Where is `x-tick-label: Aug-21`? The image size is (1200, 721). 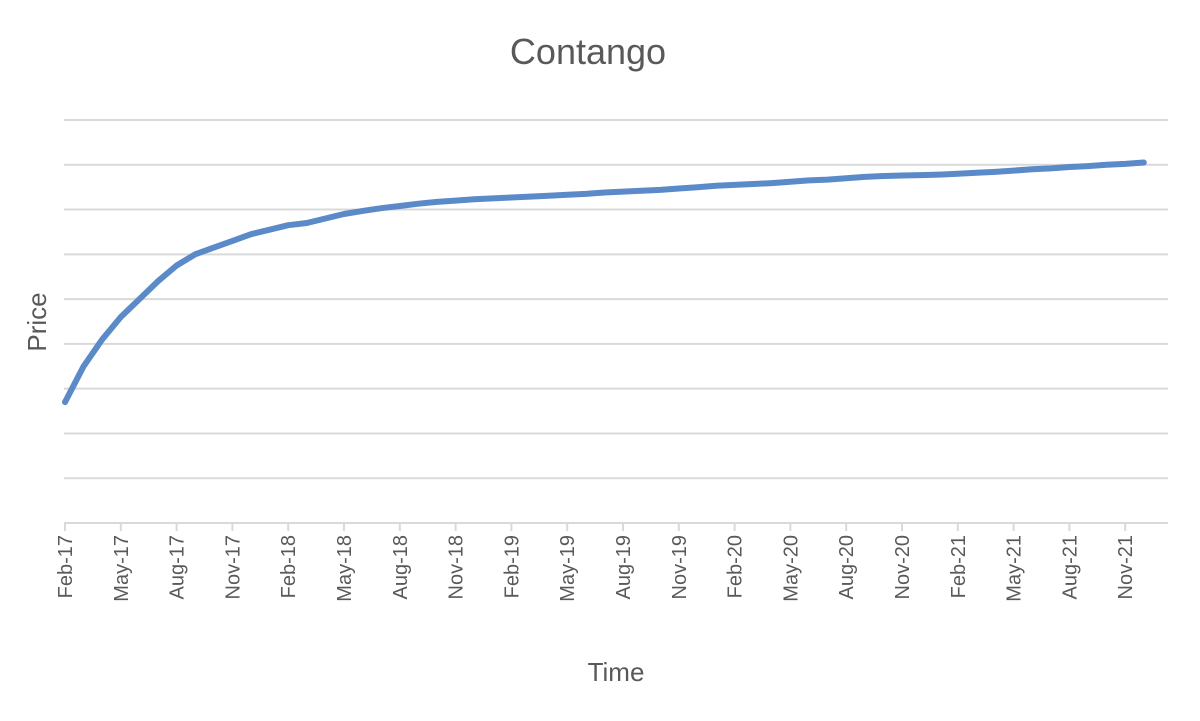
x-tick-label: Aug-21 is located at coordinates (1070, 567).